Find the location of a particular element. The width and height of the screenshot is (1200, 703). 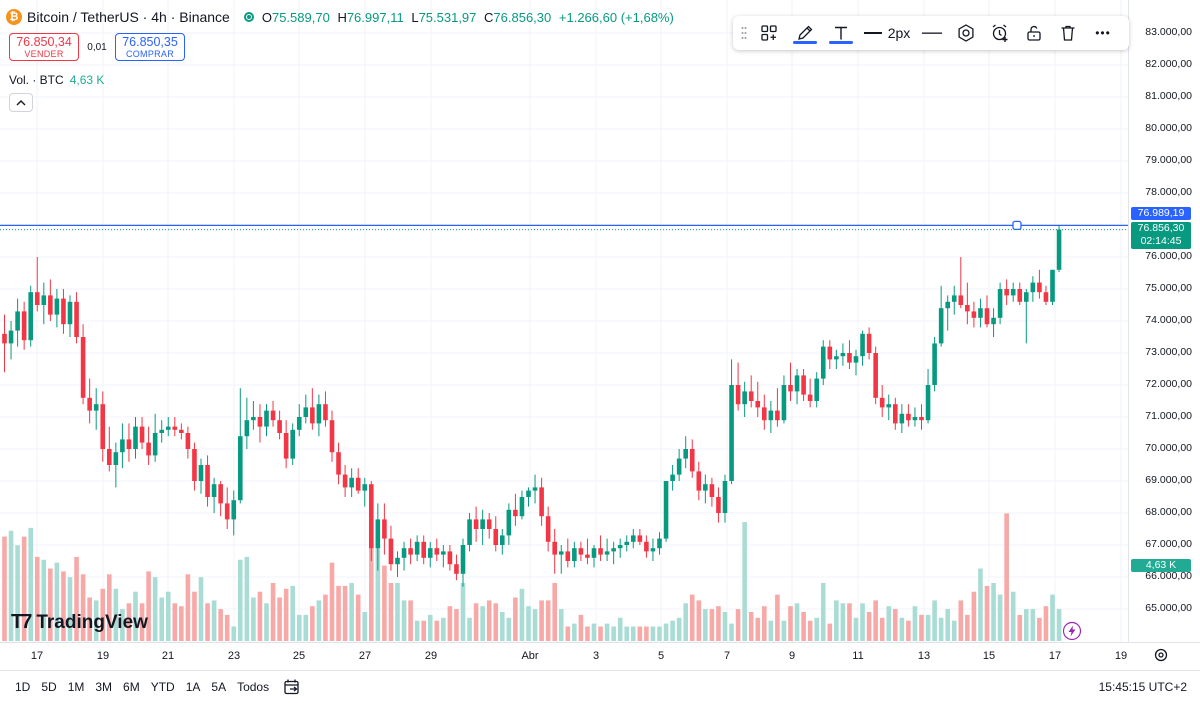

last-price-value: 76.856,30 is located at coordinates (1161, 228).